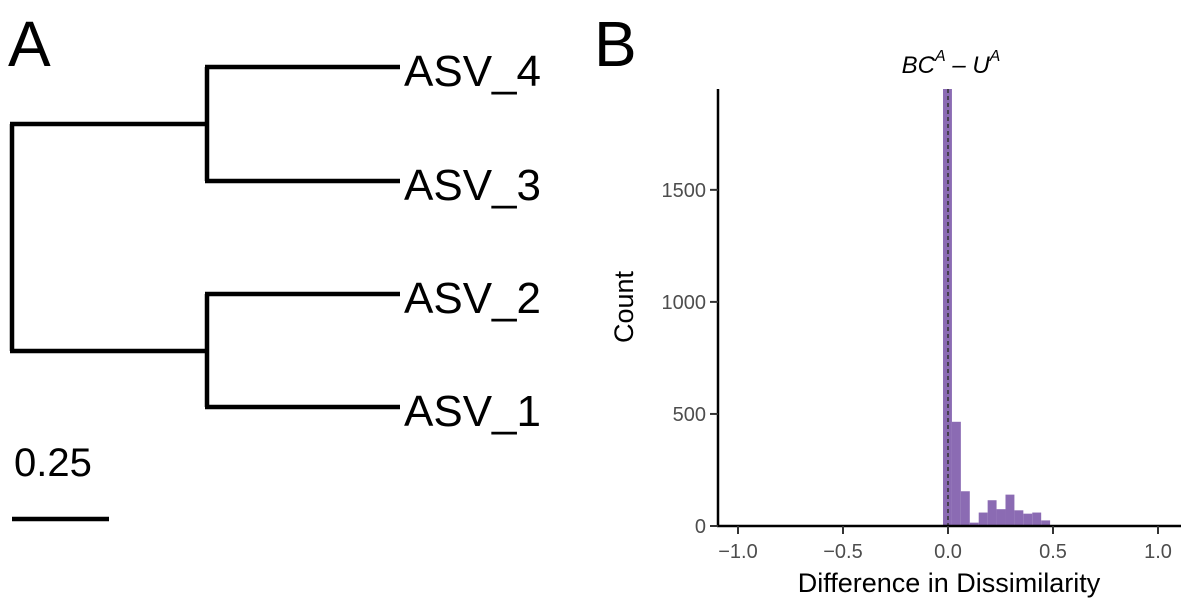 The width and height of the screenshot is (1197, 616). What do you see at coordinates (29, 44) in the screenshot?
I see `panel-a-letter: A` at bounding box center [29, 44].